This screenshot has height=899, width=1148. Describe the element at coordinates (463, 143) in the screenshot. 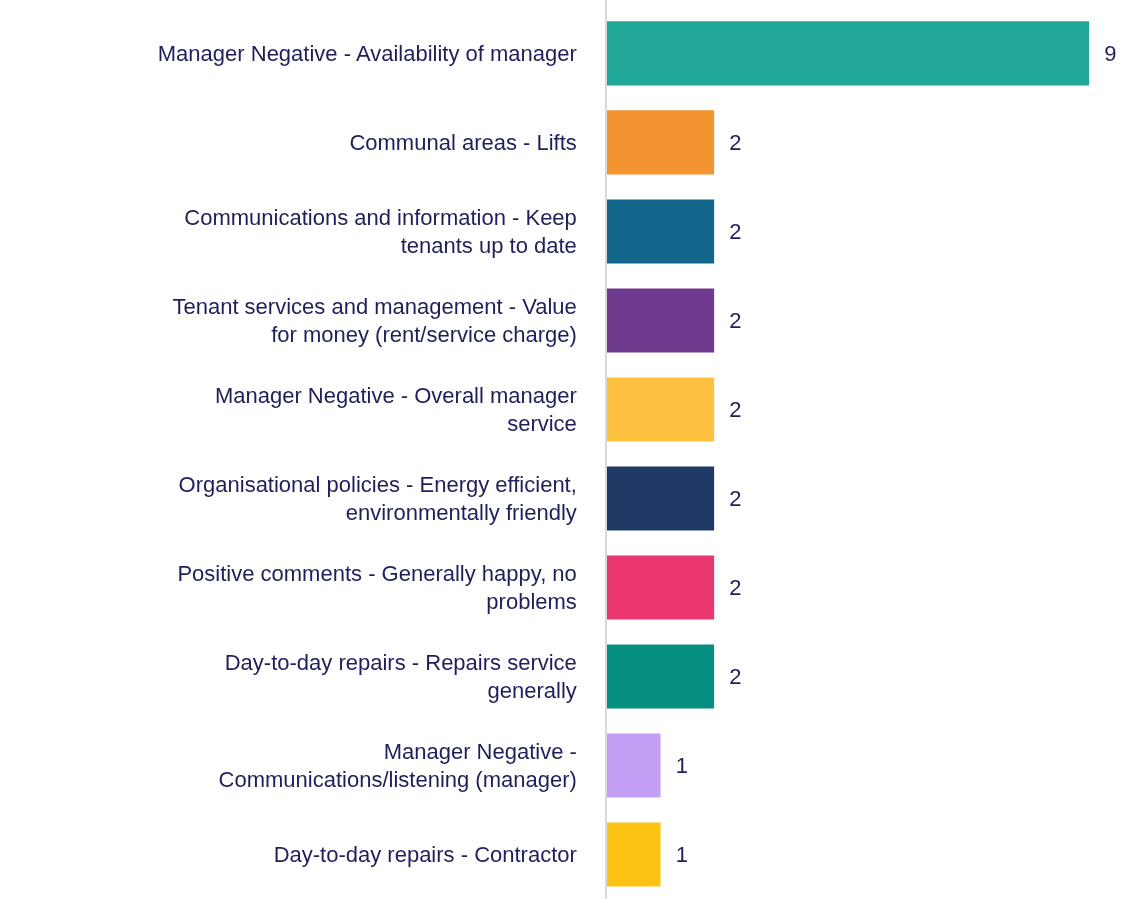

I see `y-tick-label: Communal areas - Lifts` at that location.